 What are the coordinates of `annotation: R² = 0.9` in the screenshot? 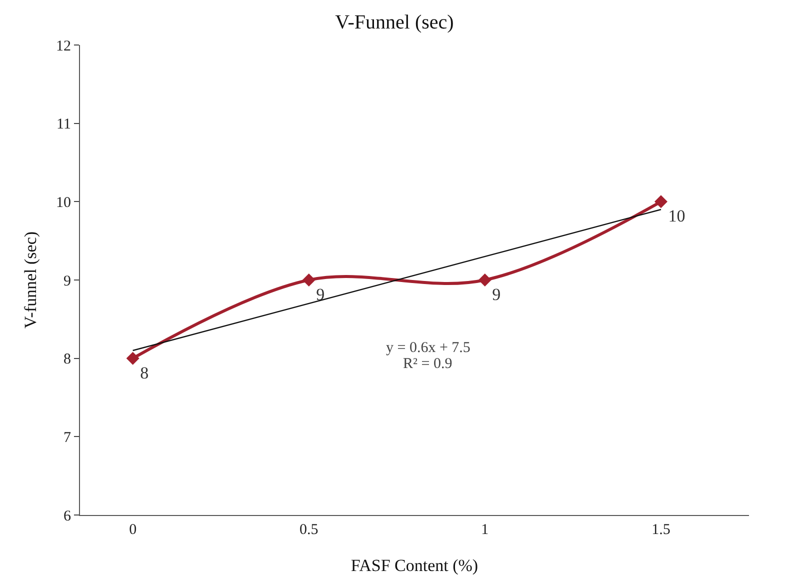 It's located at (427, 364).